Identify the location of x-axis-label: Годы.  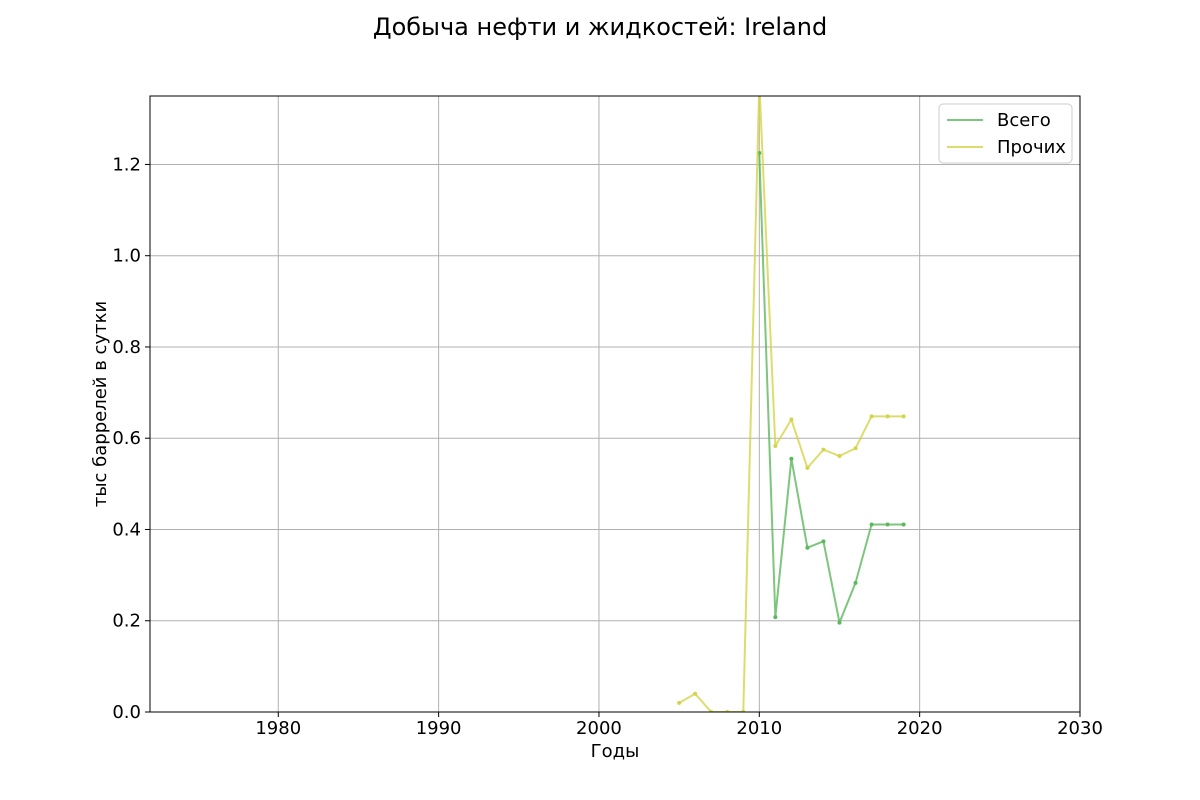
(615, 751).